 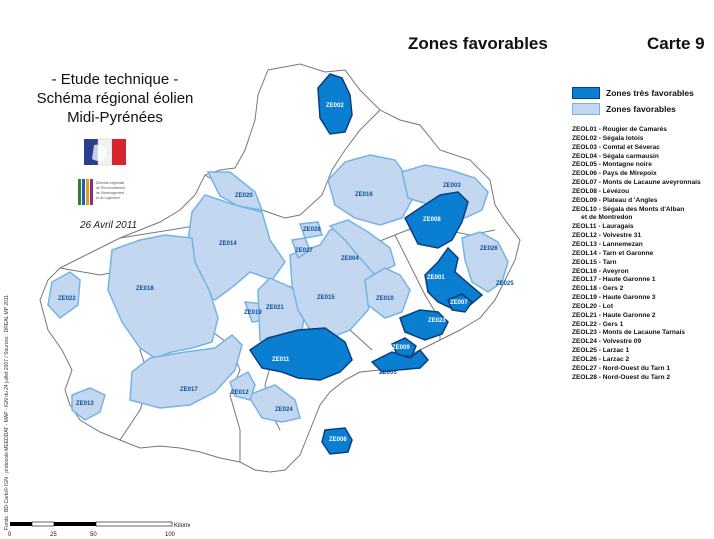 What do you see at coordinates (10, 535) in the screenshot?
I see `scale-tick-0: 0` at bounding box center [10, 535].